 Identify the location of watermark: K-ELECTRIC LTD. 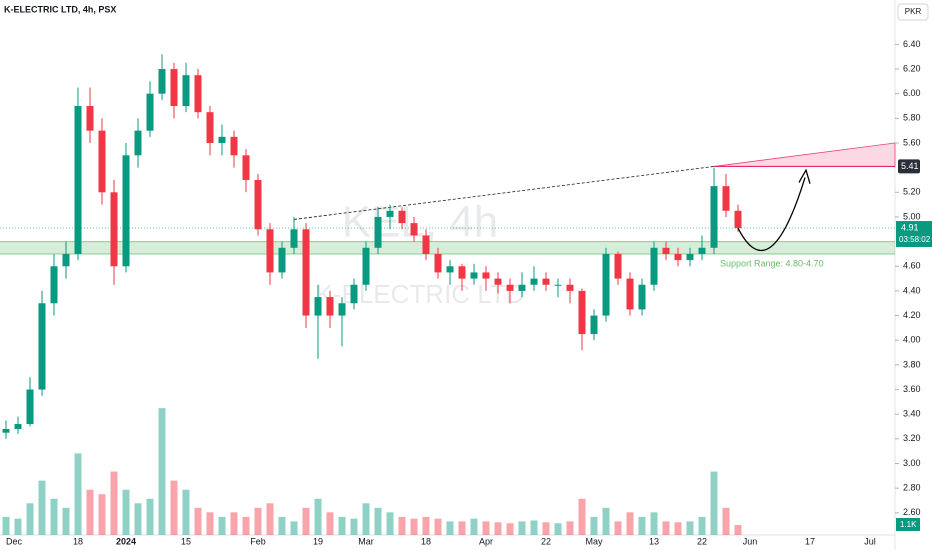
(420, 294).